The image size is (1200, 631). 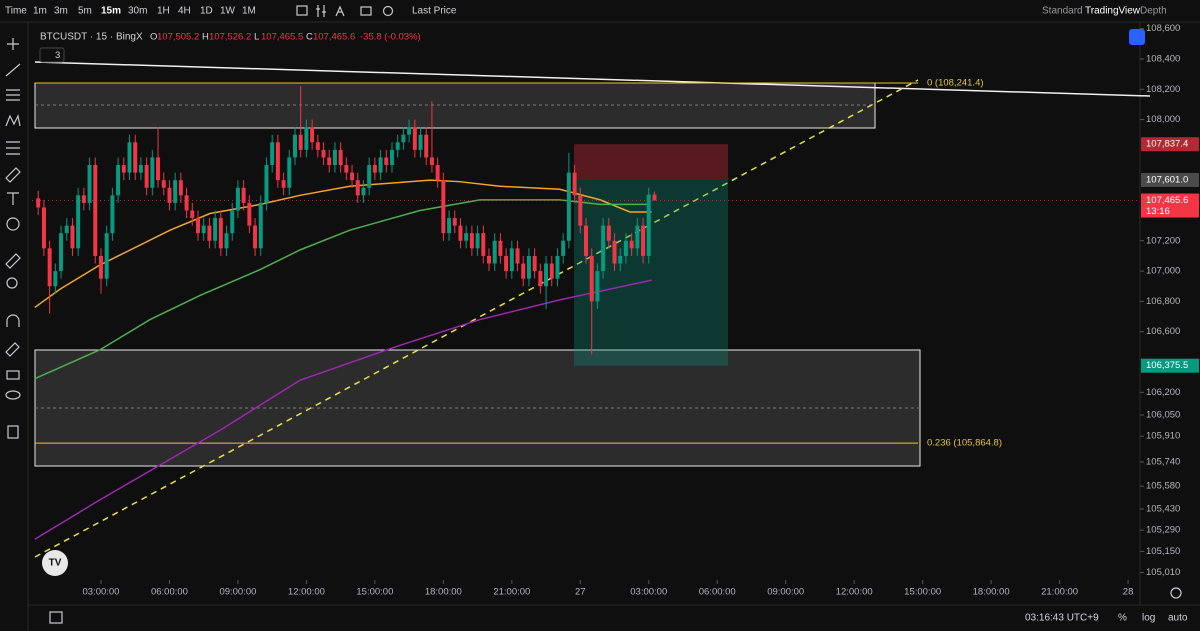 I want to click on y-tick-label: 105,430, so click(x=1163, y=508).